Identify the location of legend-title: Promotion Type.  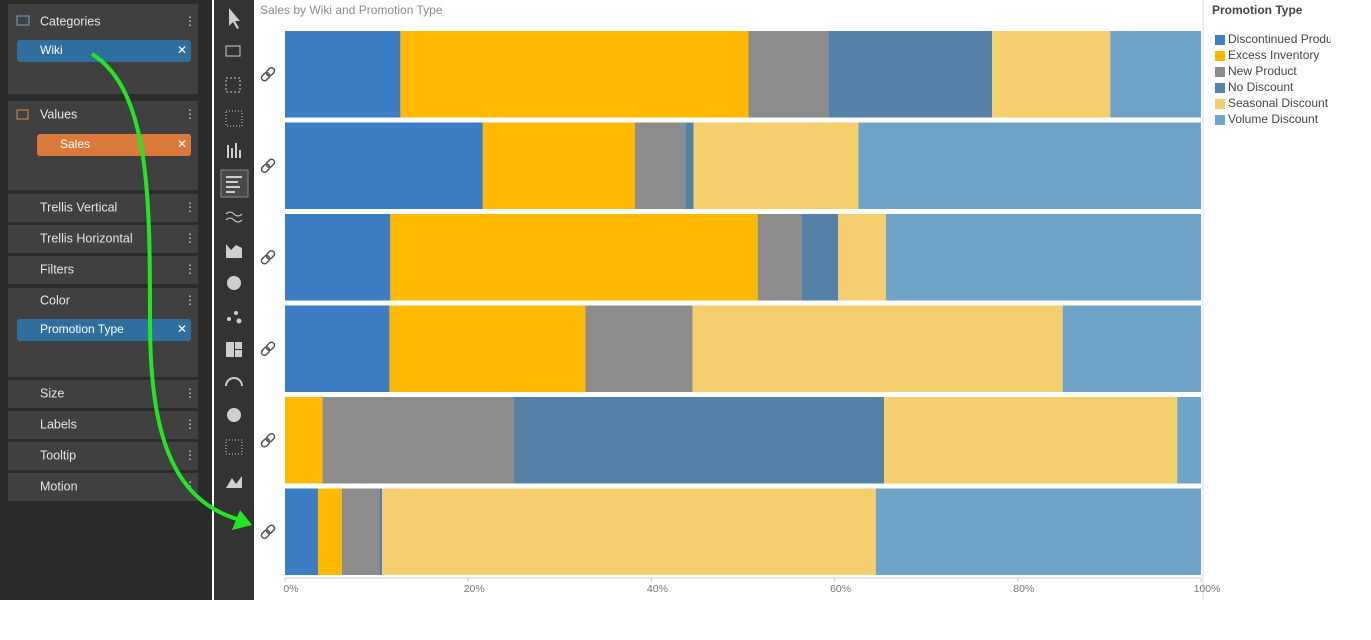
(1257, 10).